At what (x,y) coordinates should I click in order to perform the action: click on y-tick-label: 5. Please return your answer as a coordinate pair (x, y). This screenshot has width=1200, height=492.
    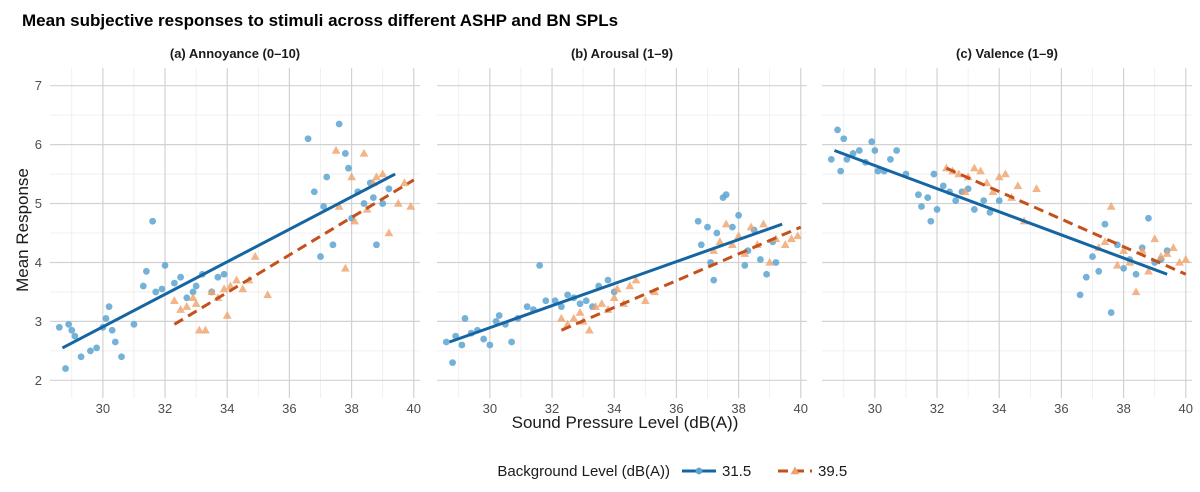
    Looking at the image, I should click on (38, 203).